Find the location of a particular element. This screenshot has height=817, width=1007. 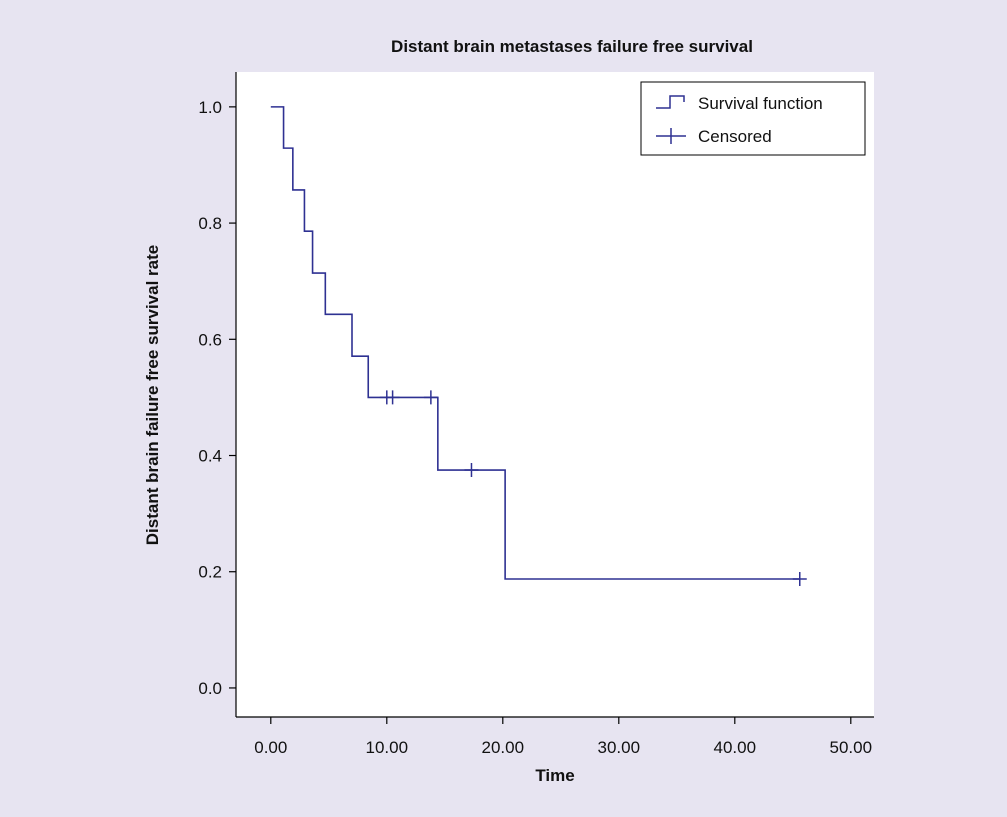

x-tick-label: 10.00 is located at coordinates (387, 747).